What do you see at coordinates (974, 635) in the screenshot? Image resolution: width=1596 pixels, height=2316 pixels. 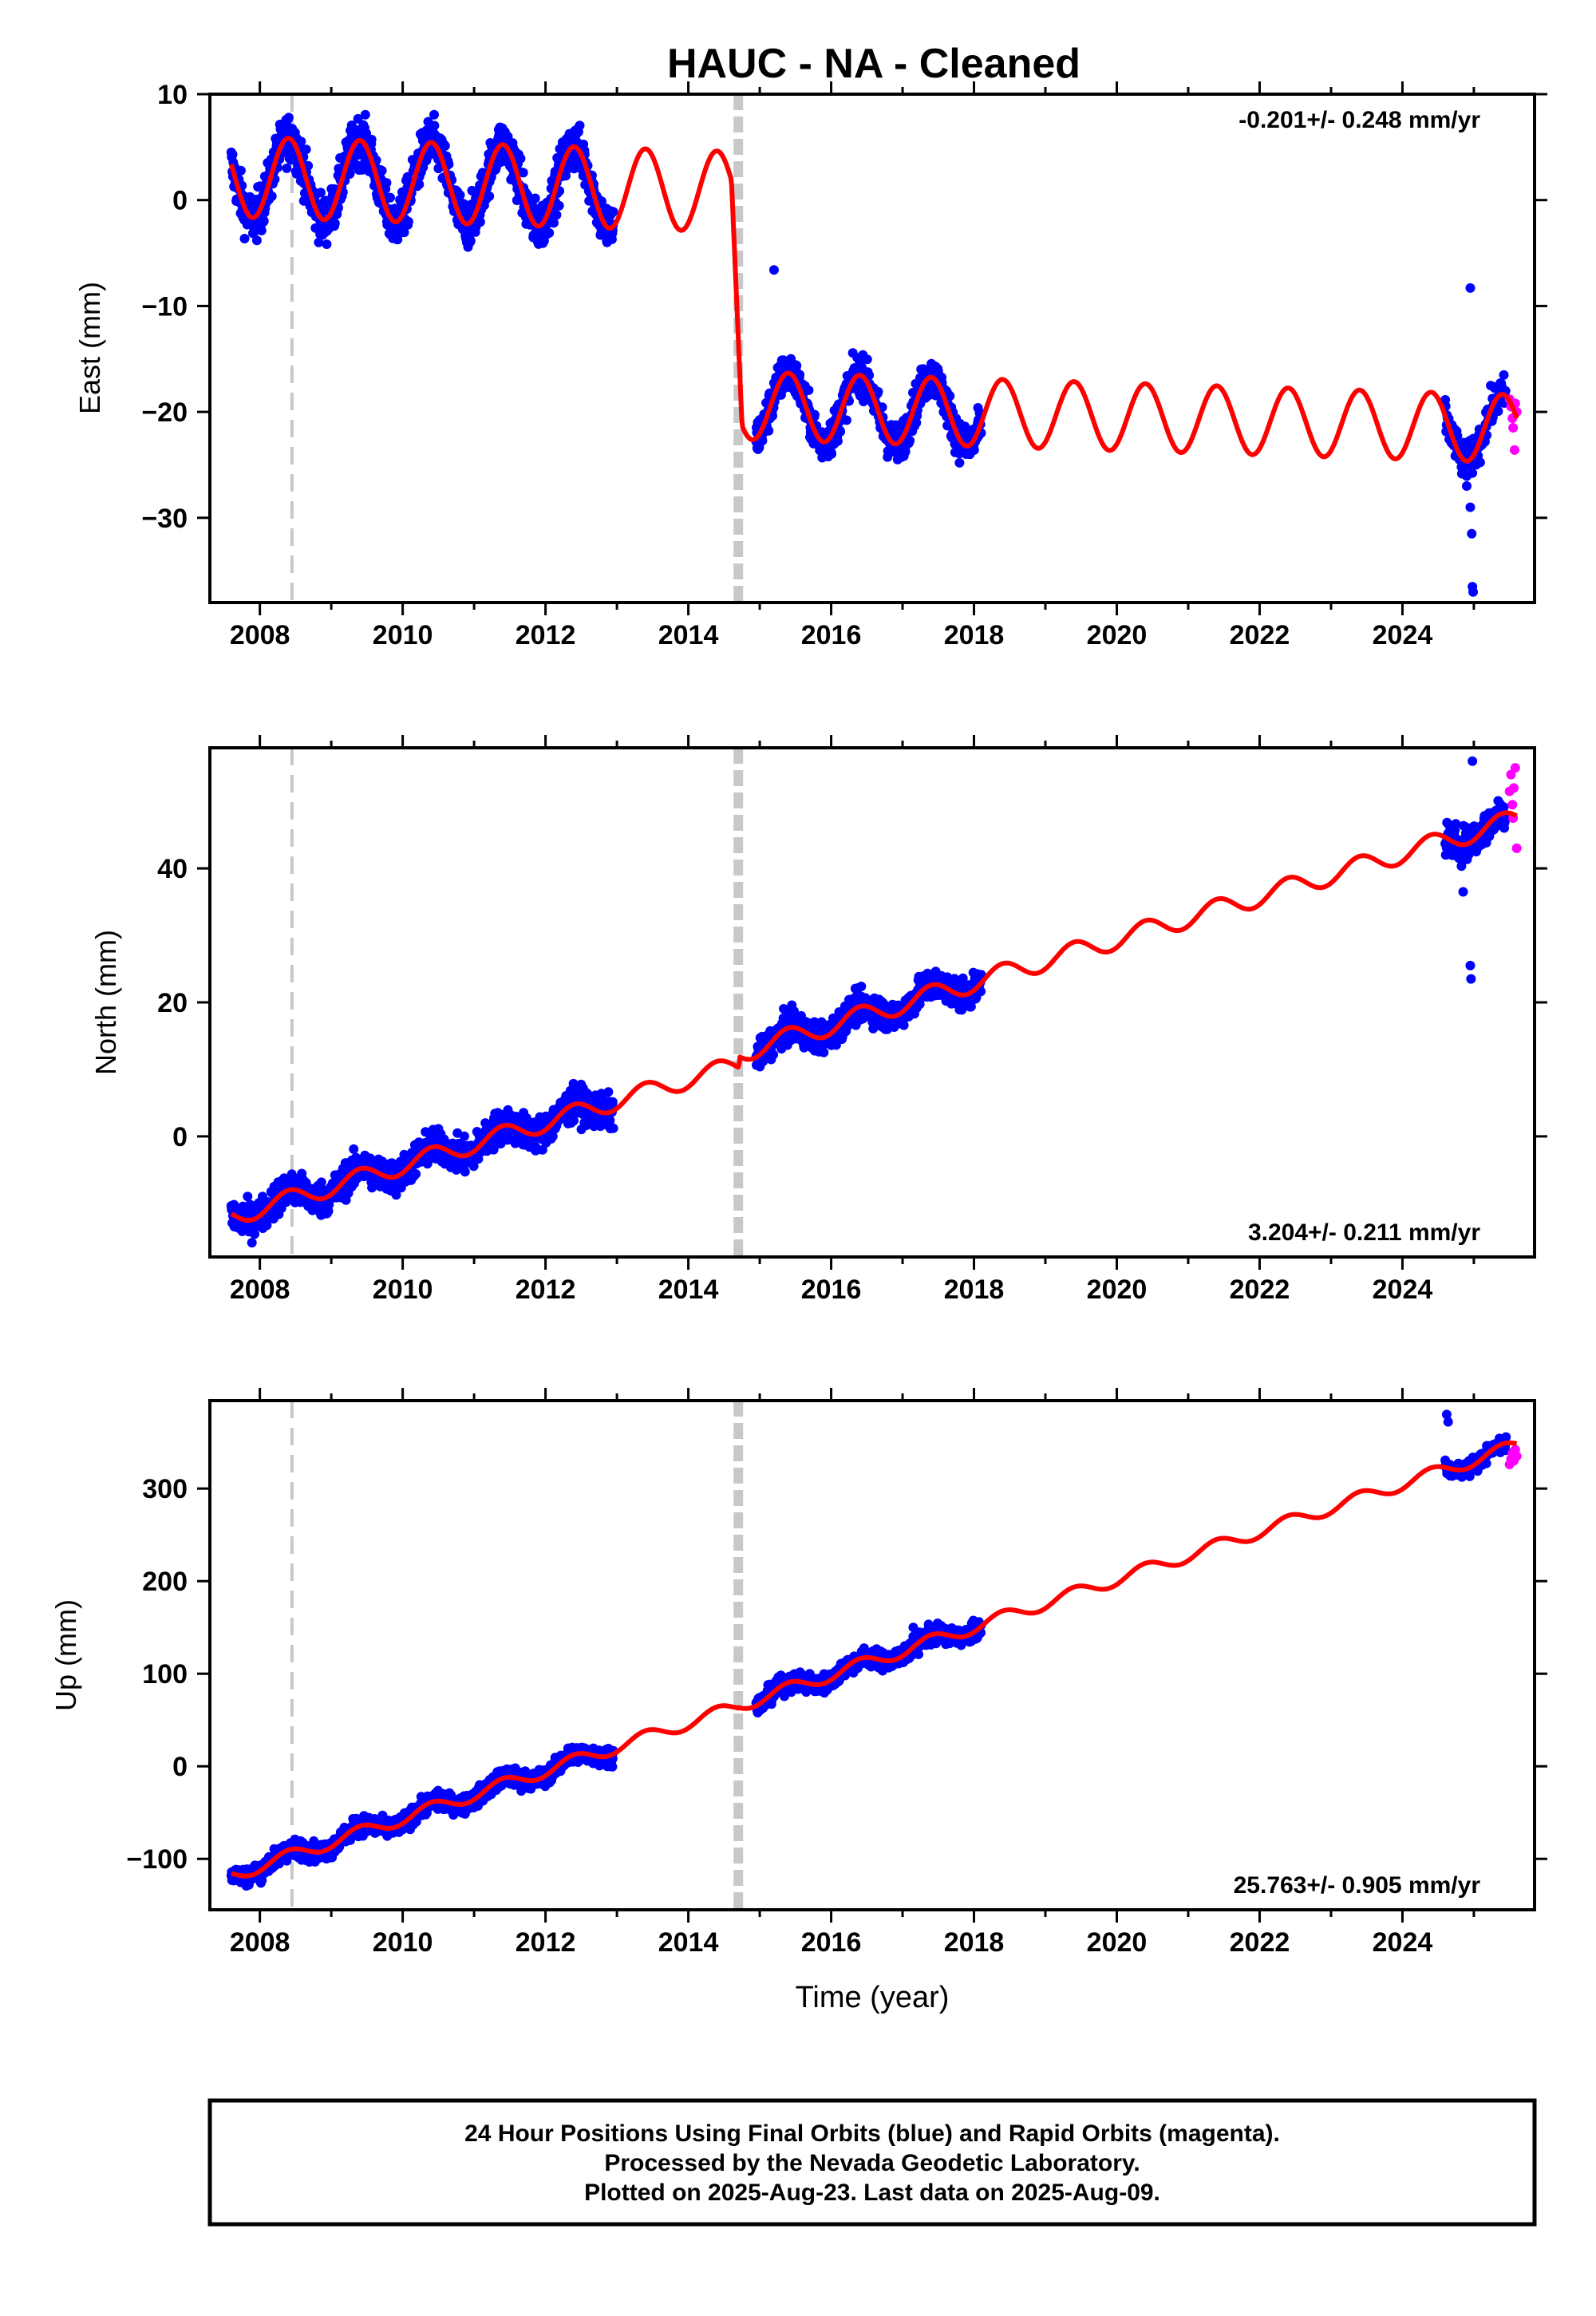 I see `x-tick-label: 2018` at bounding box center [974, 635].